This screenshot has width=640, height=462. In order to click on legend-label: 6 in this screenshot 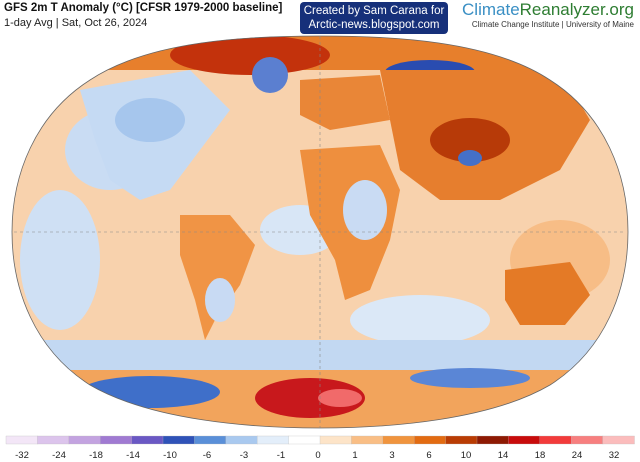, I will do `click(428, 455)`.